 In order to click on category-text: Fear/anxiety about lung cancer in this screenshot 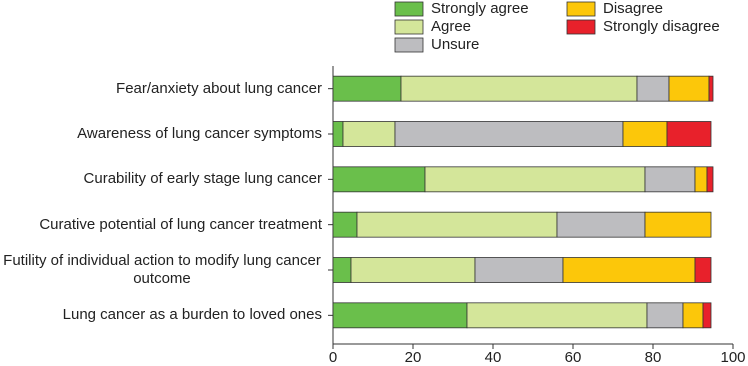, I will do `click(219, 88)`.